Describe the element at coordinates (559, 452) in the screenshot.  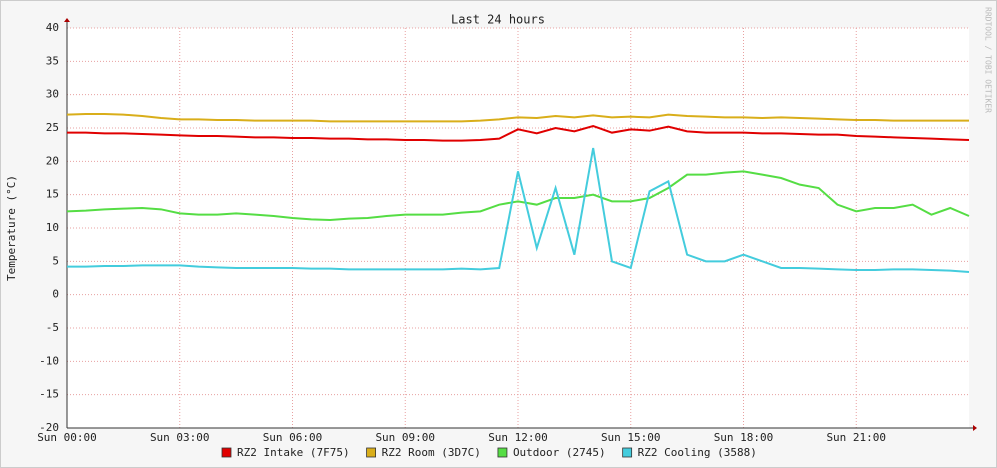
I see `legend-label: Outdoor (2745)` at that location.